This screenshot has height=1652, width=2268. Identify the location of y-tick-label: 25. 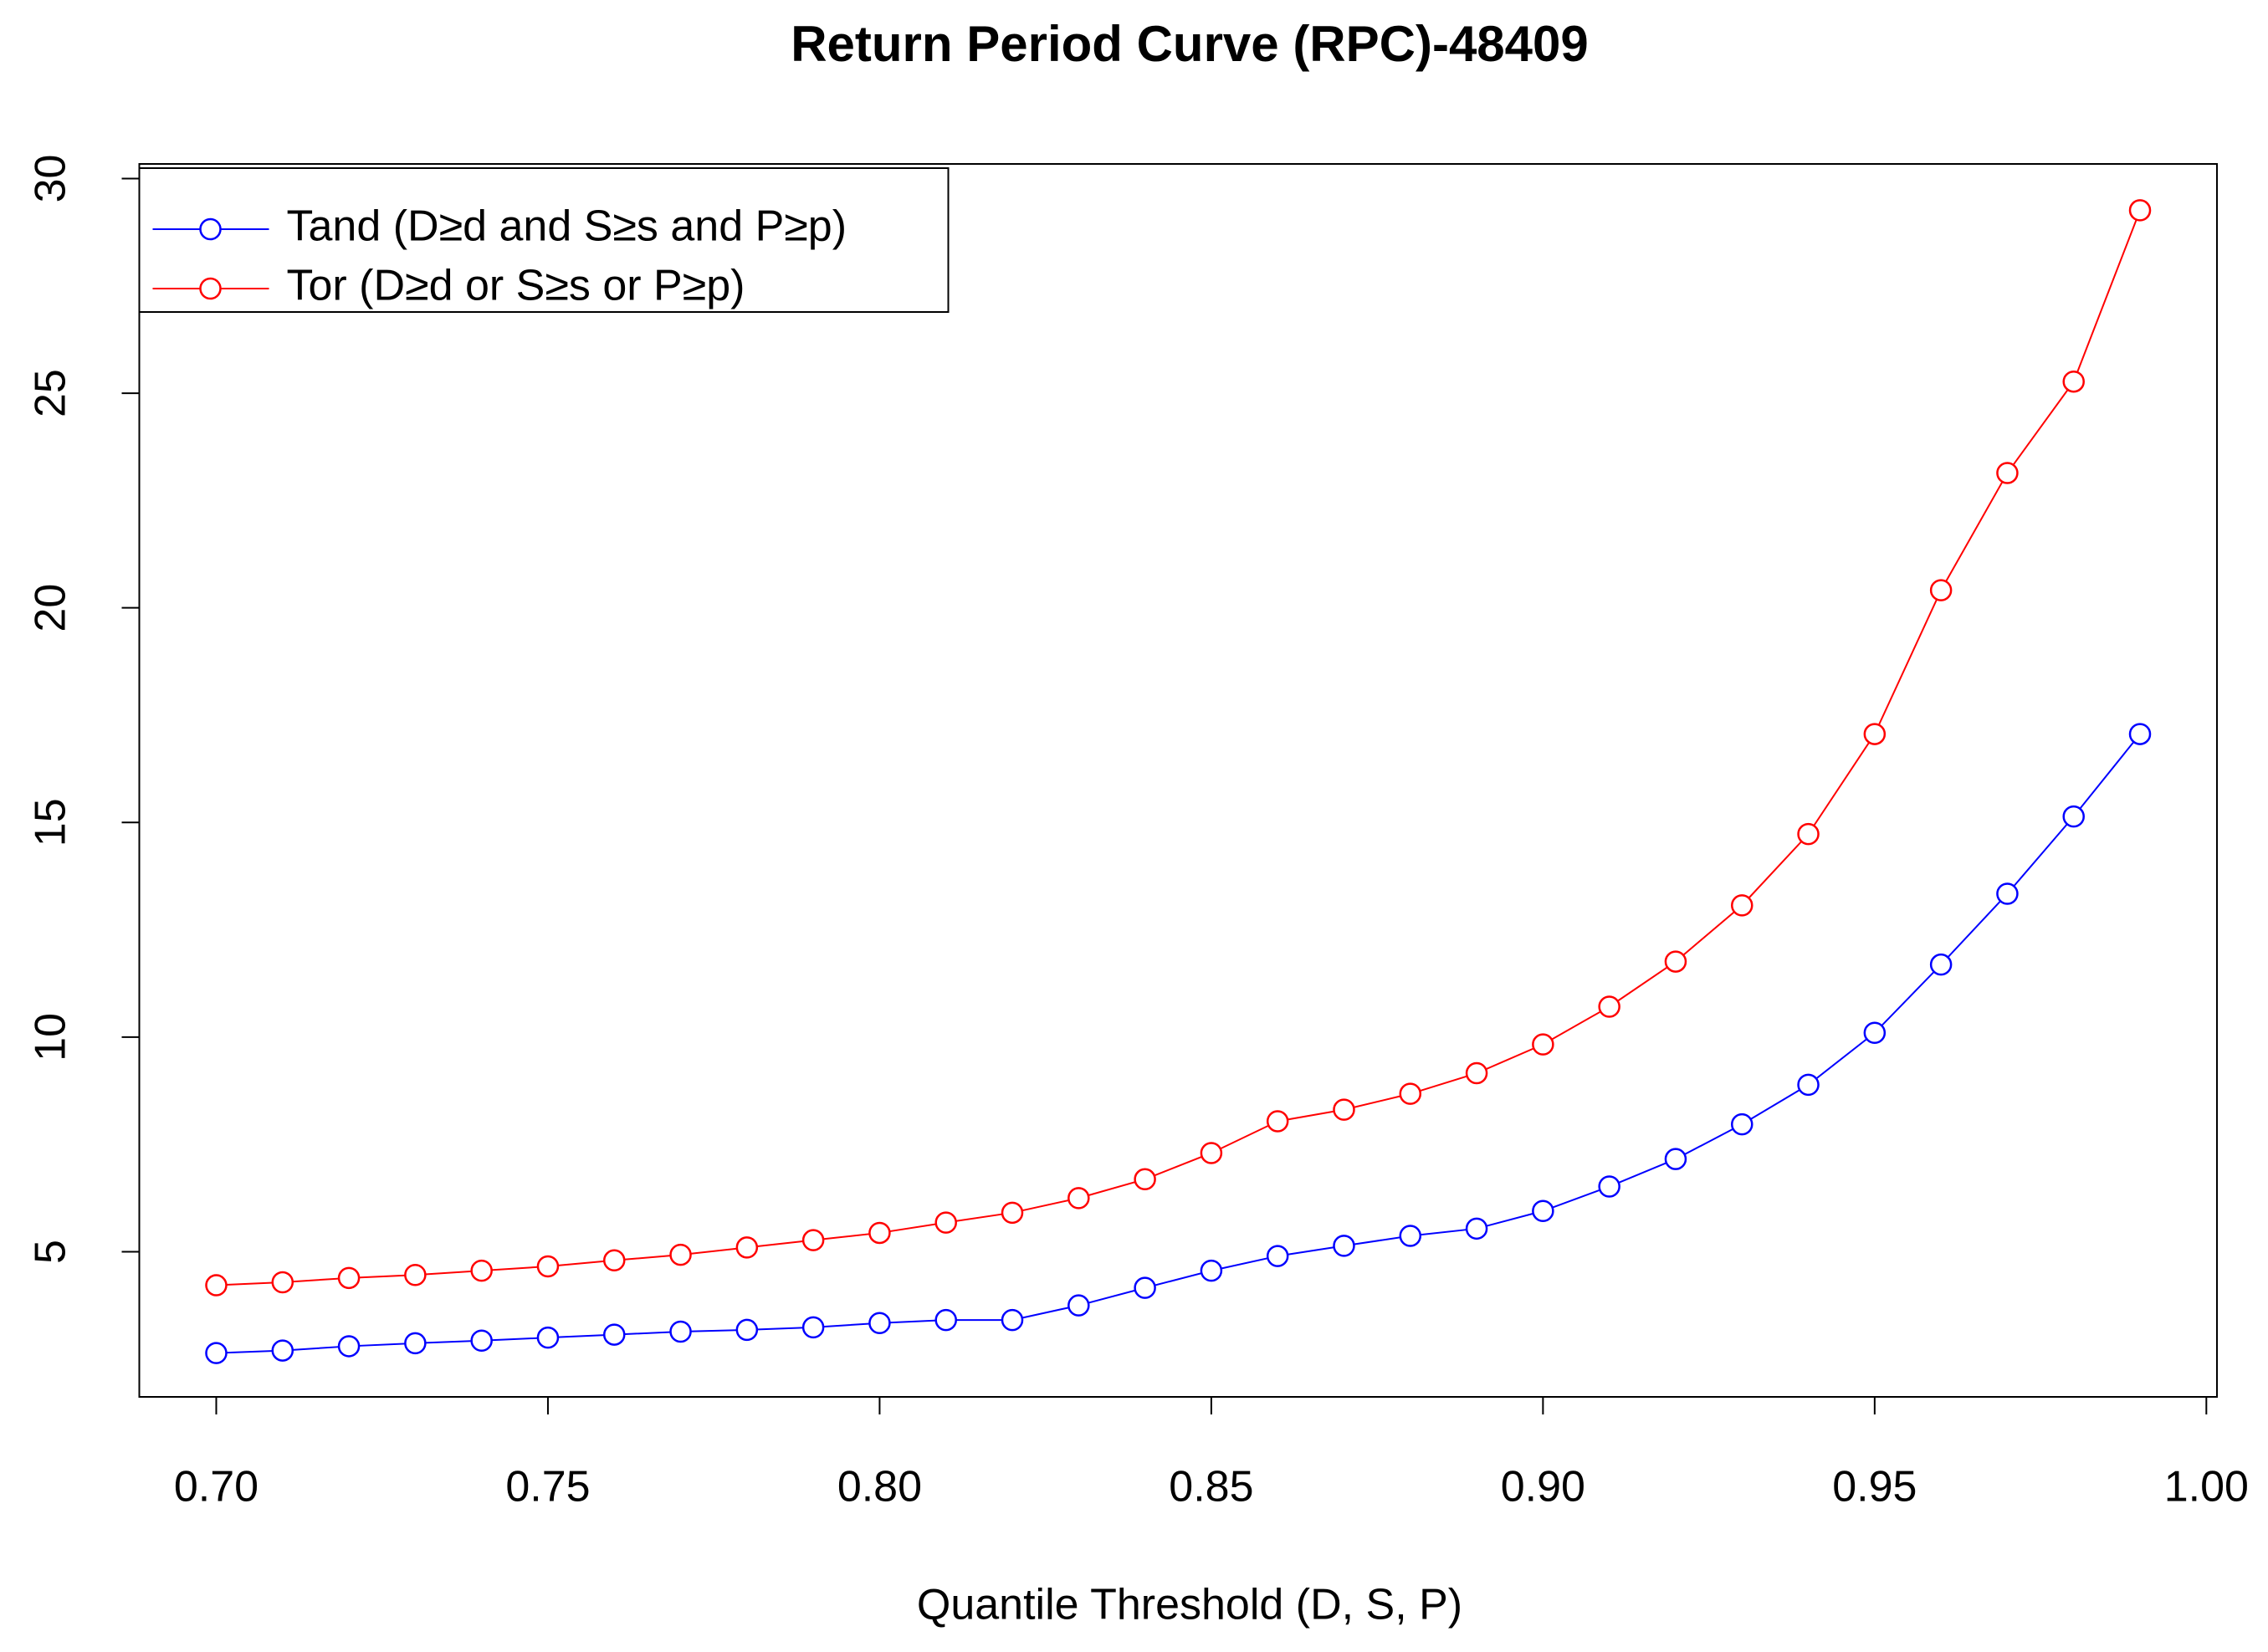
(51, 393).